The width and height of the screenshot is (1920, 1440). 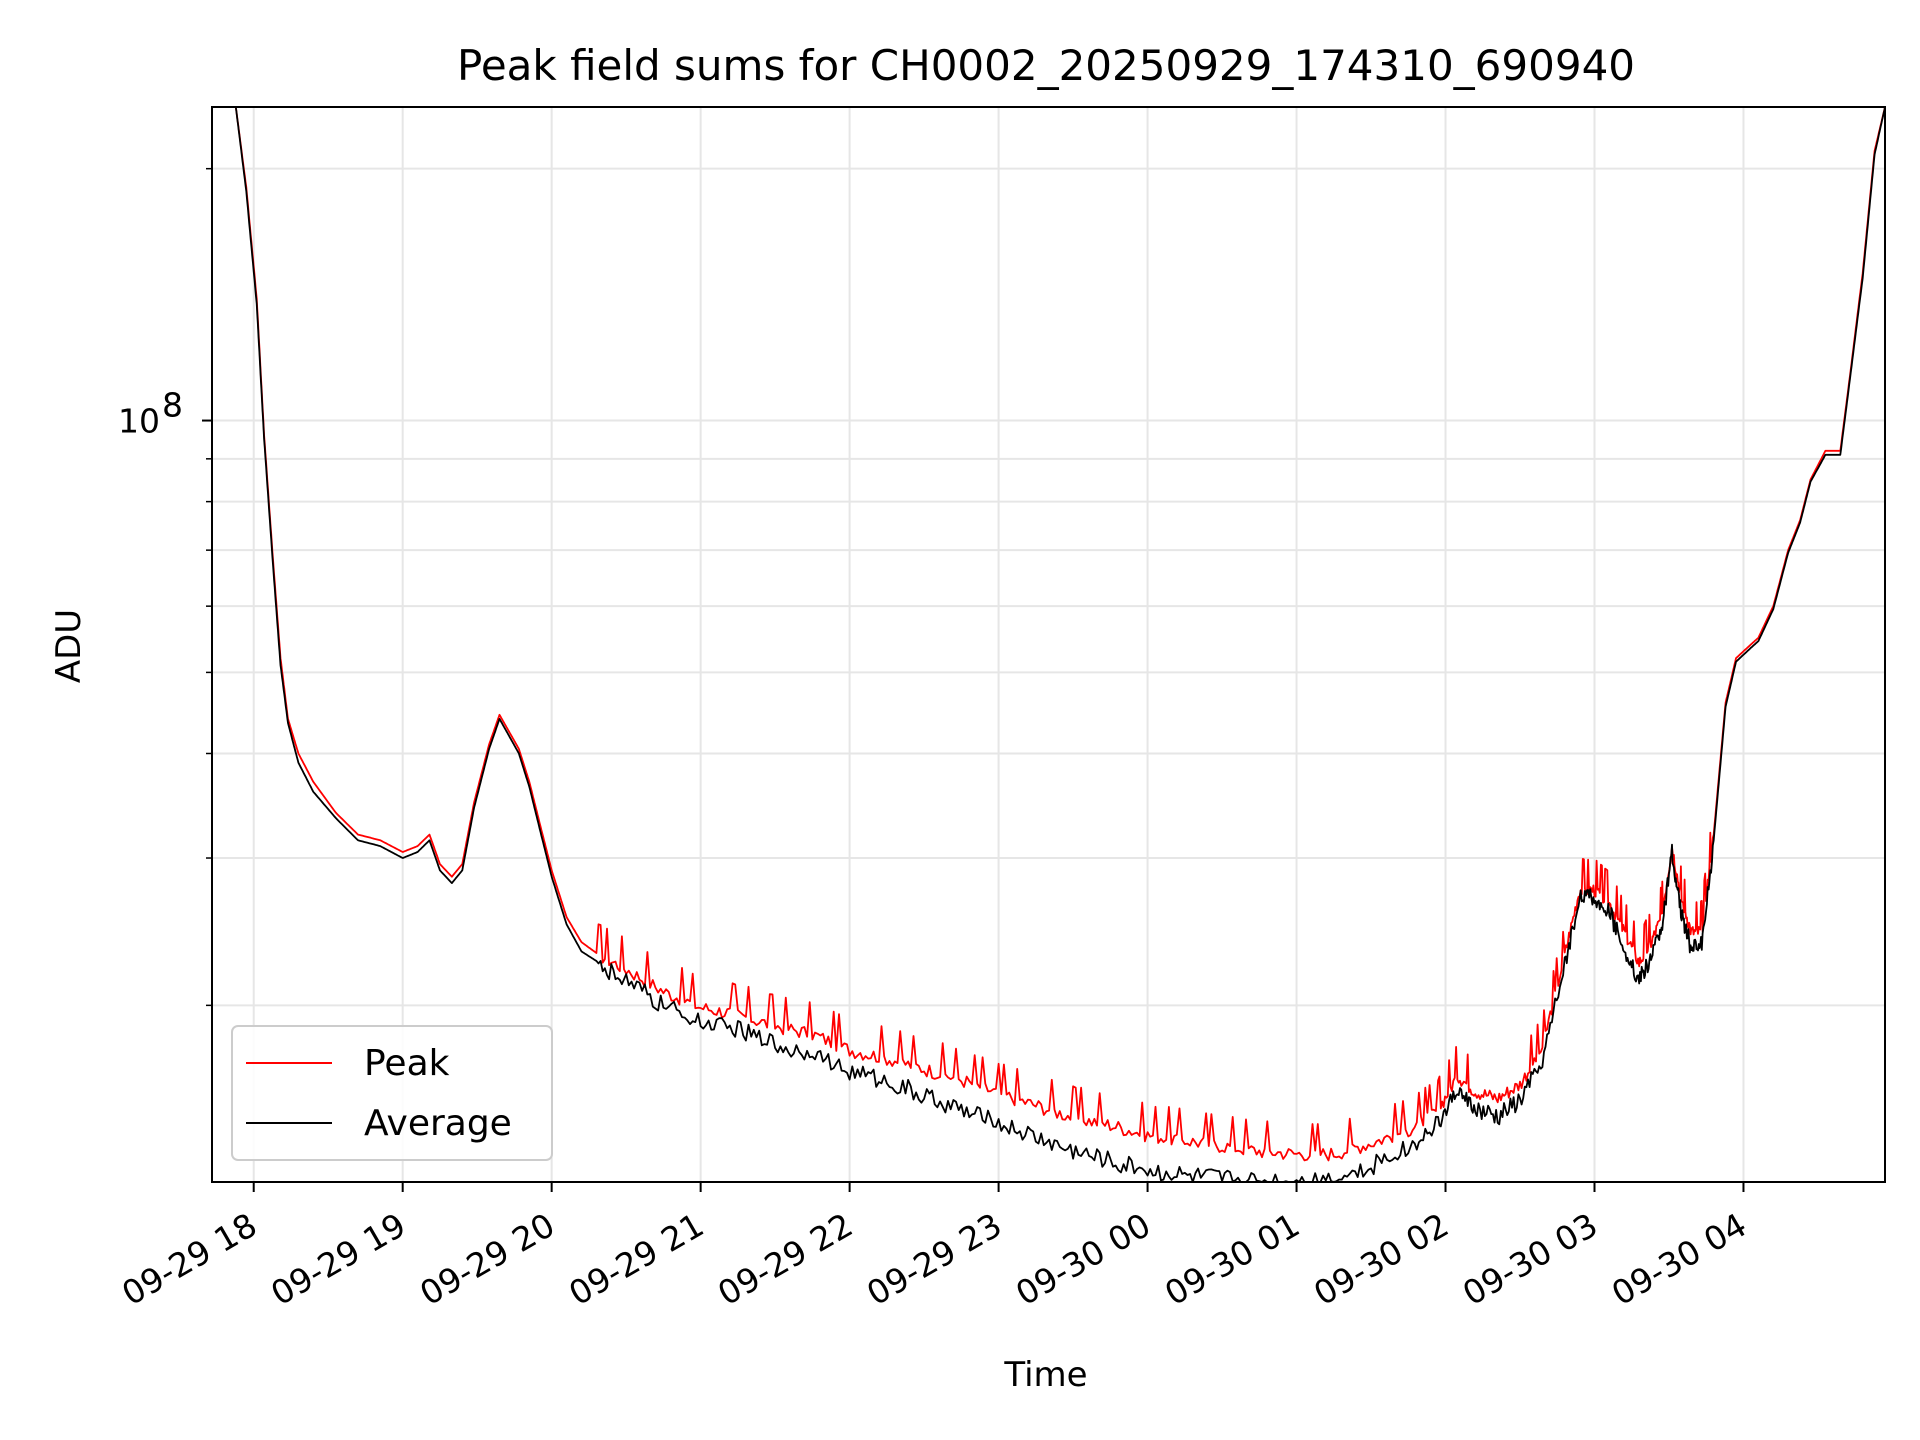 What do you see at coordinates (69, 646) in the screenshot?
I see `y-axis-label: ADU` at bounding box center [69, 646].